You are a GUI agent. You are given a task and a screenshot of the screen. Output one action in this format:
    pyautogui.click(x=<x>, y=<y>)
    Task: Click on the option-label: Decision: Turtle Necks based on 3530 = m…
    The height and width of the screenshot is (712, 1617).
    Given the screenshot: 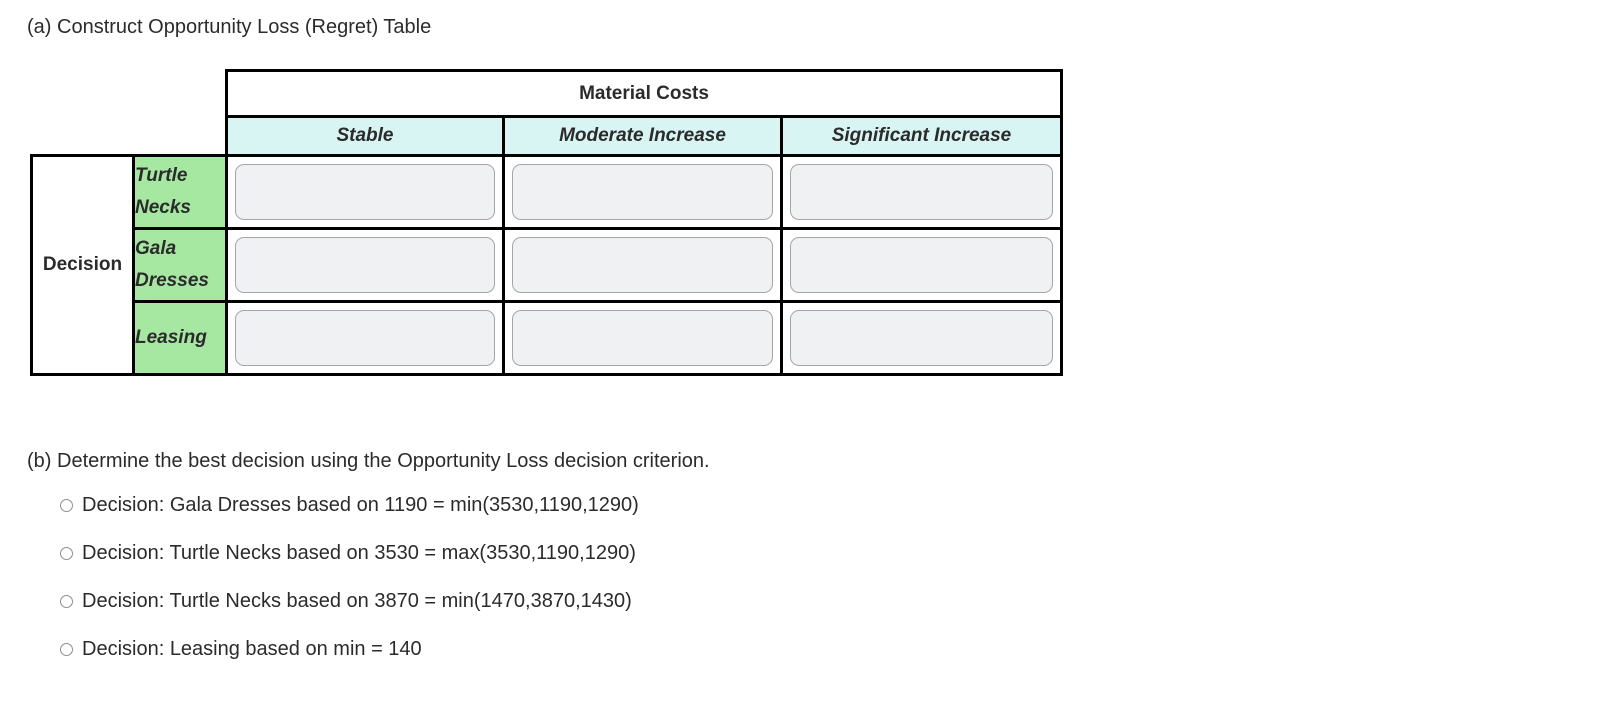 What is the action you would take?
    pyautogui.click(x=359, y=552)
    